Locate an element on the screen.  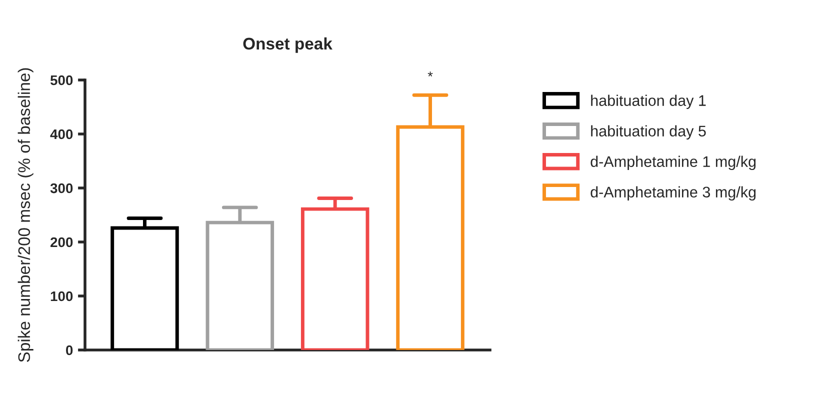
chart-title: Onset peak is located at coordinates (287, 45).